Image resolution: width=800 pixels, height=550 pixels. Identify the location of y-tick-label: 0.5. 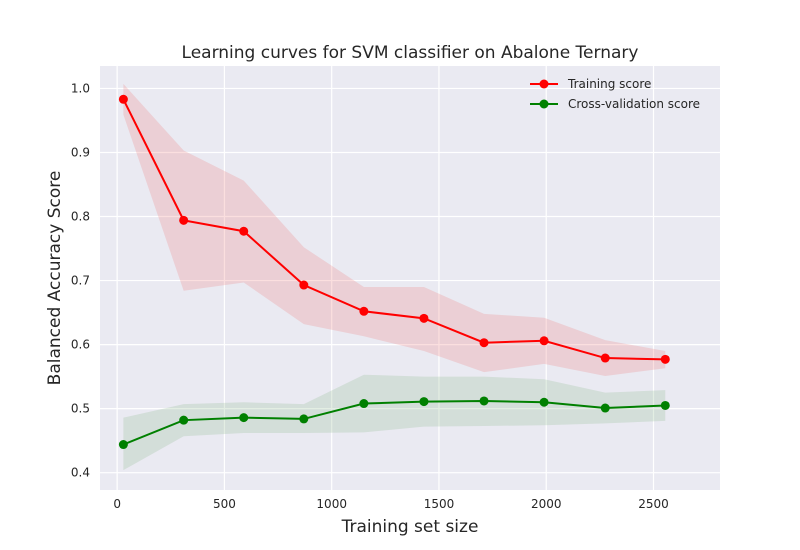
(80, 409).